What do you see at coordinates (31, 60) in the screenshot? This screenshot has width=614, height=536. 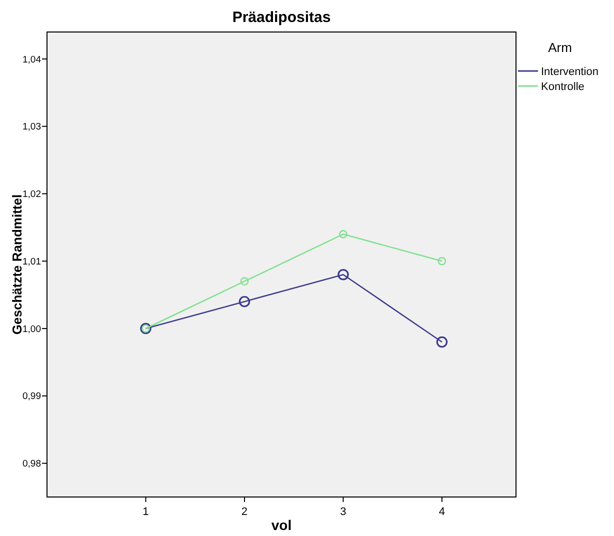 I see `y-tick-label: 1,04` at bounding box center [31, 60].